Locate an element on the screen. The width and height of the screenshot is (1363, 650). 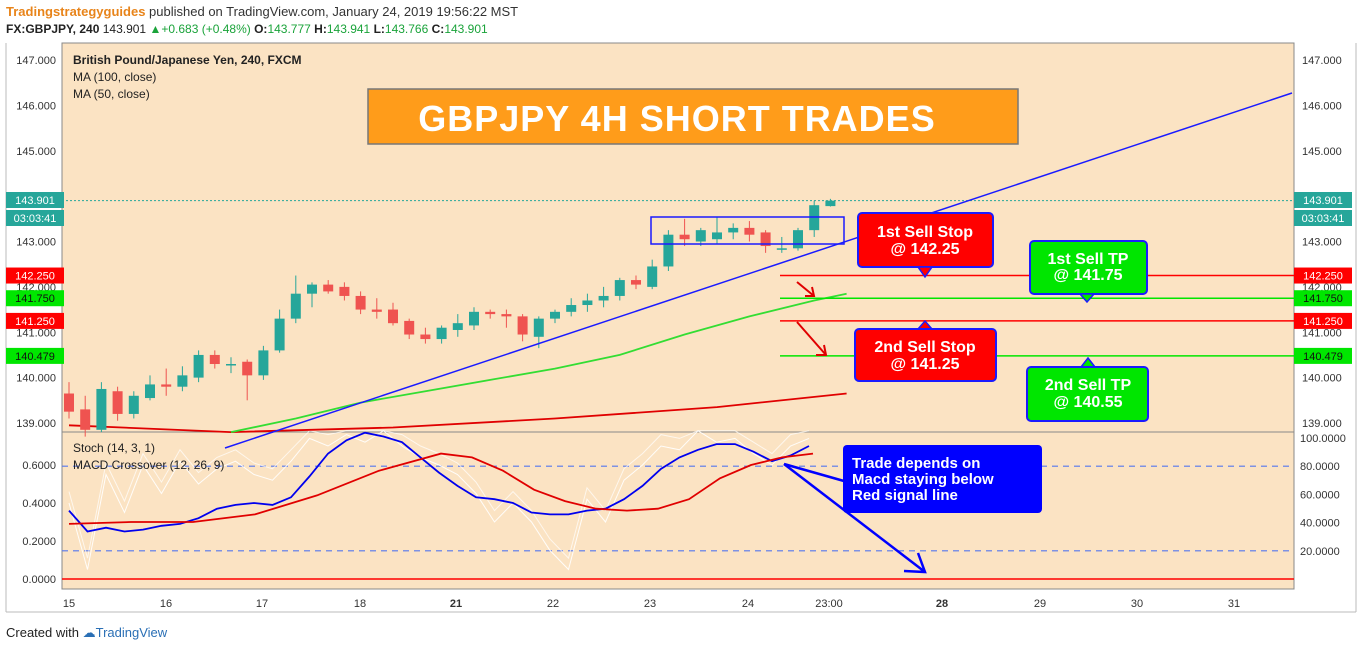
tradingview-link: TradingView is located at coordinates (131, 632).